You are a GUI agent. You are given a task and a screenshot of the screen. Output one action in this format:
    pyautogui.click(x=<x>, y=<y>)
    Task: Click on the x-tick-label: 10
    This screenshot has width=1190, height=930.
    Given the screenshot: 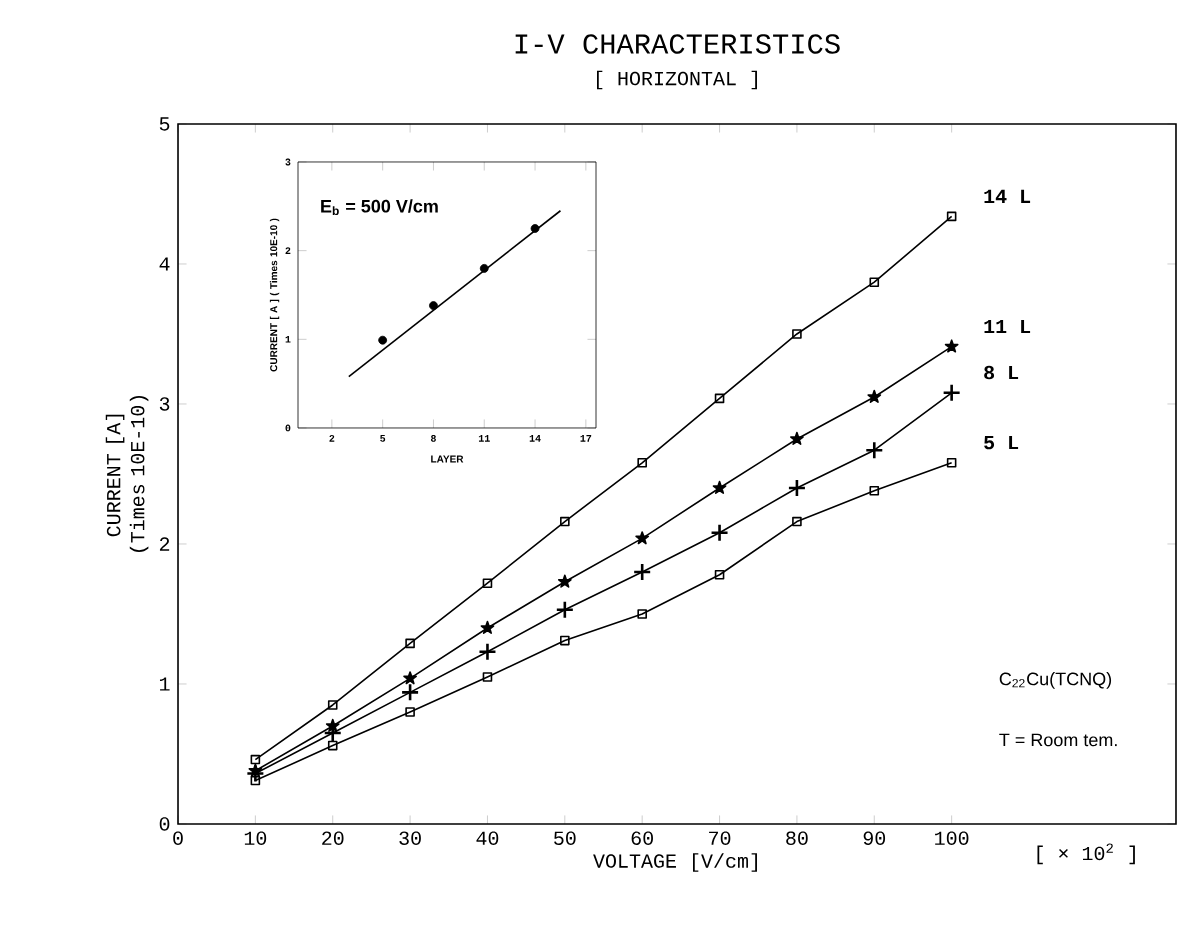 What is the action you would take?
    pyautogui.click(x=255, y=838)
    